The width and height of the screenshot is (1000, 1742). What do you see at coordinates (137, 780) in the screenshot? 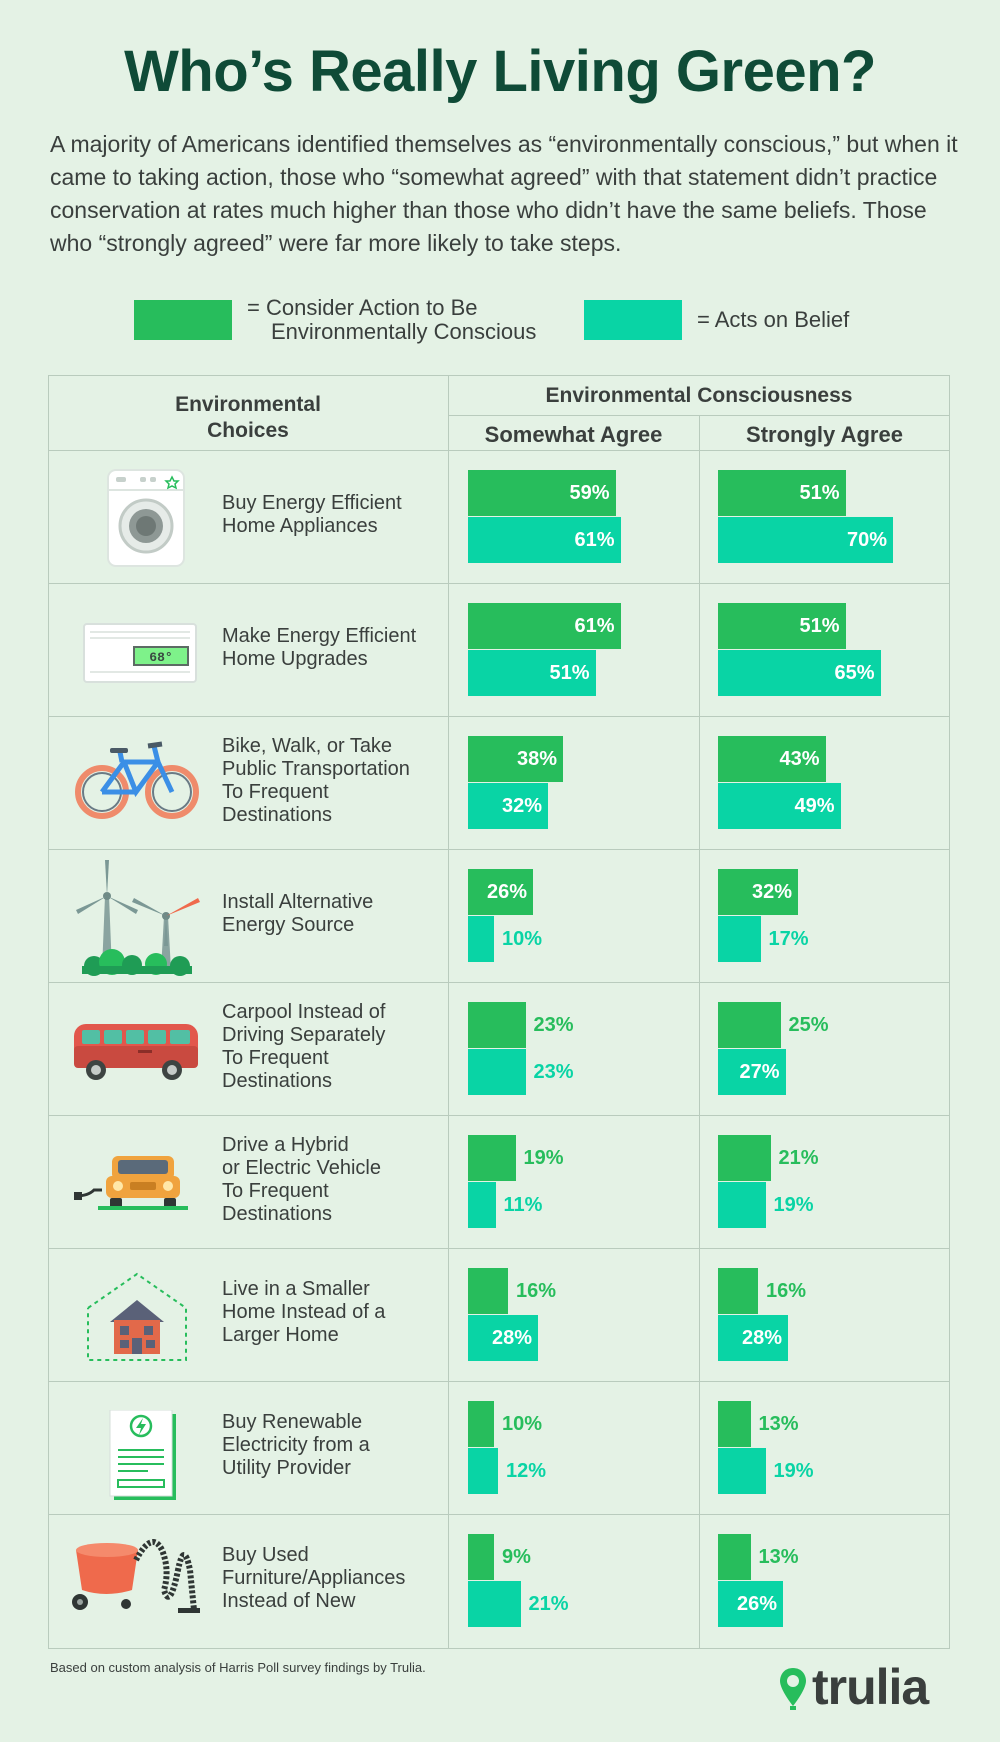
I see `bicycle-icon` at bounding box center [137, 780].